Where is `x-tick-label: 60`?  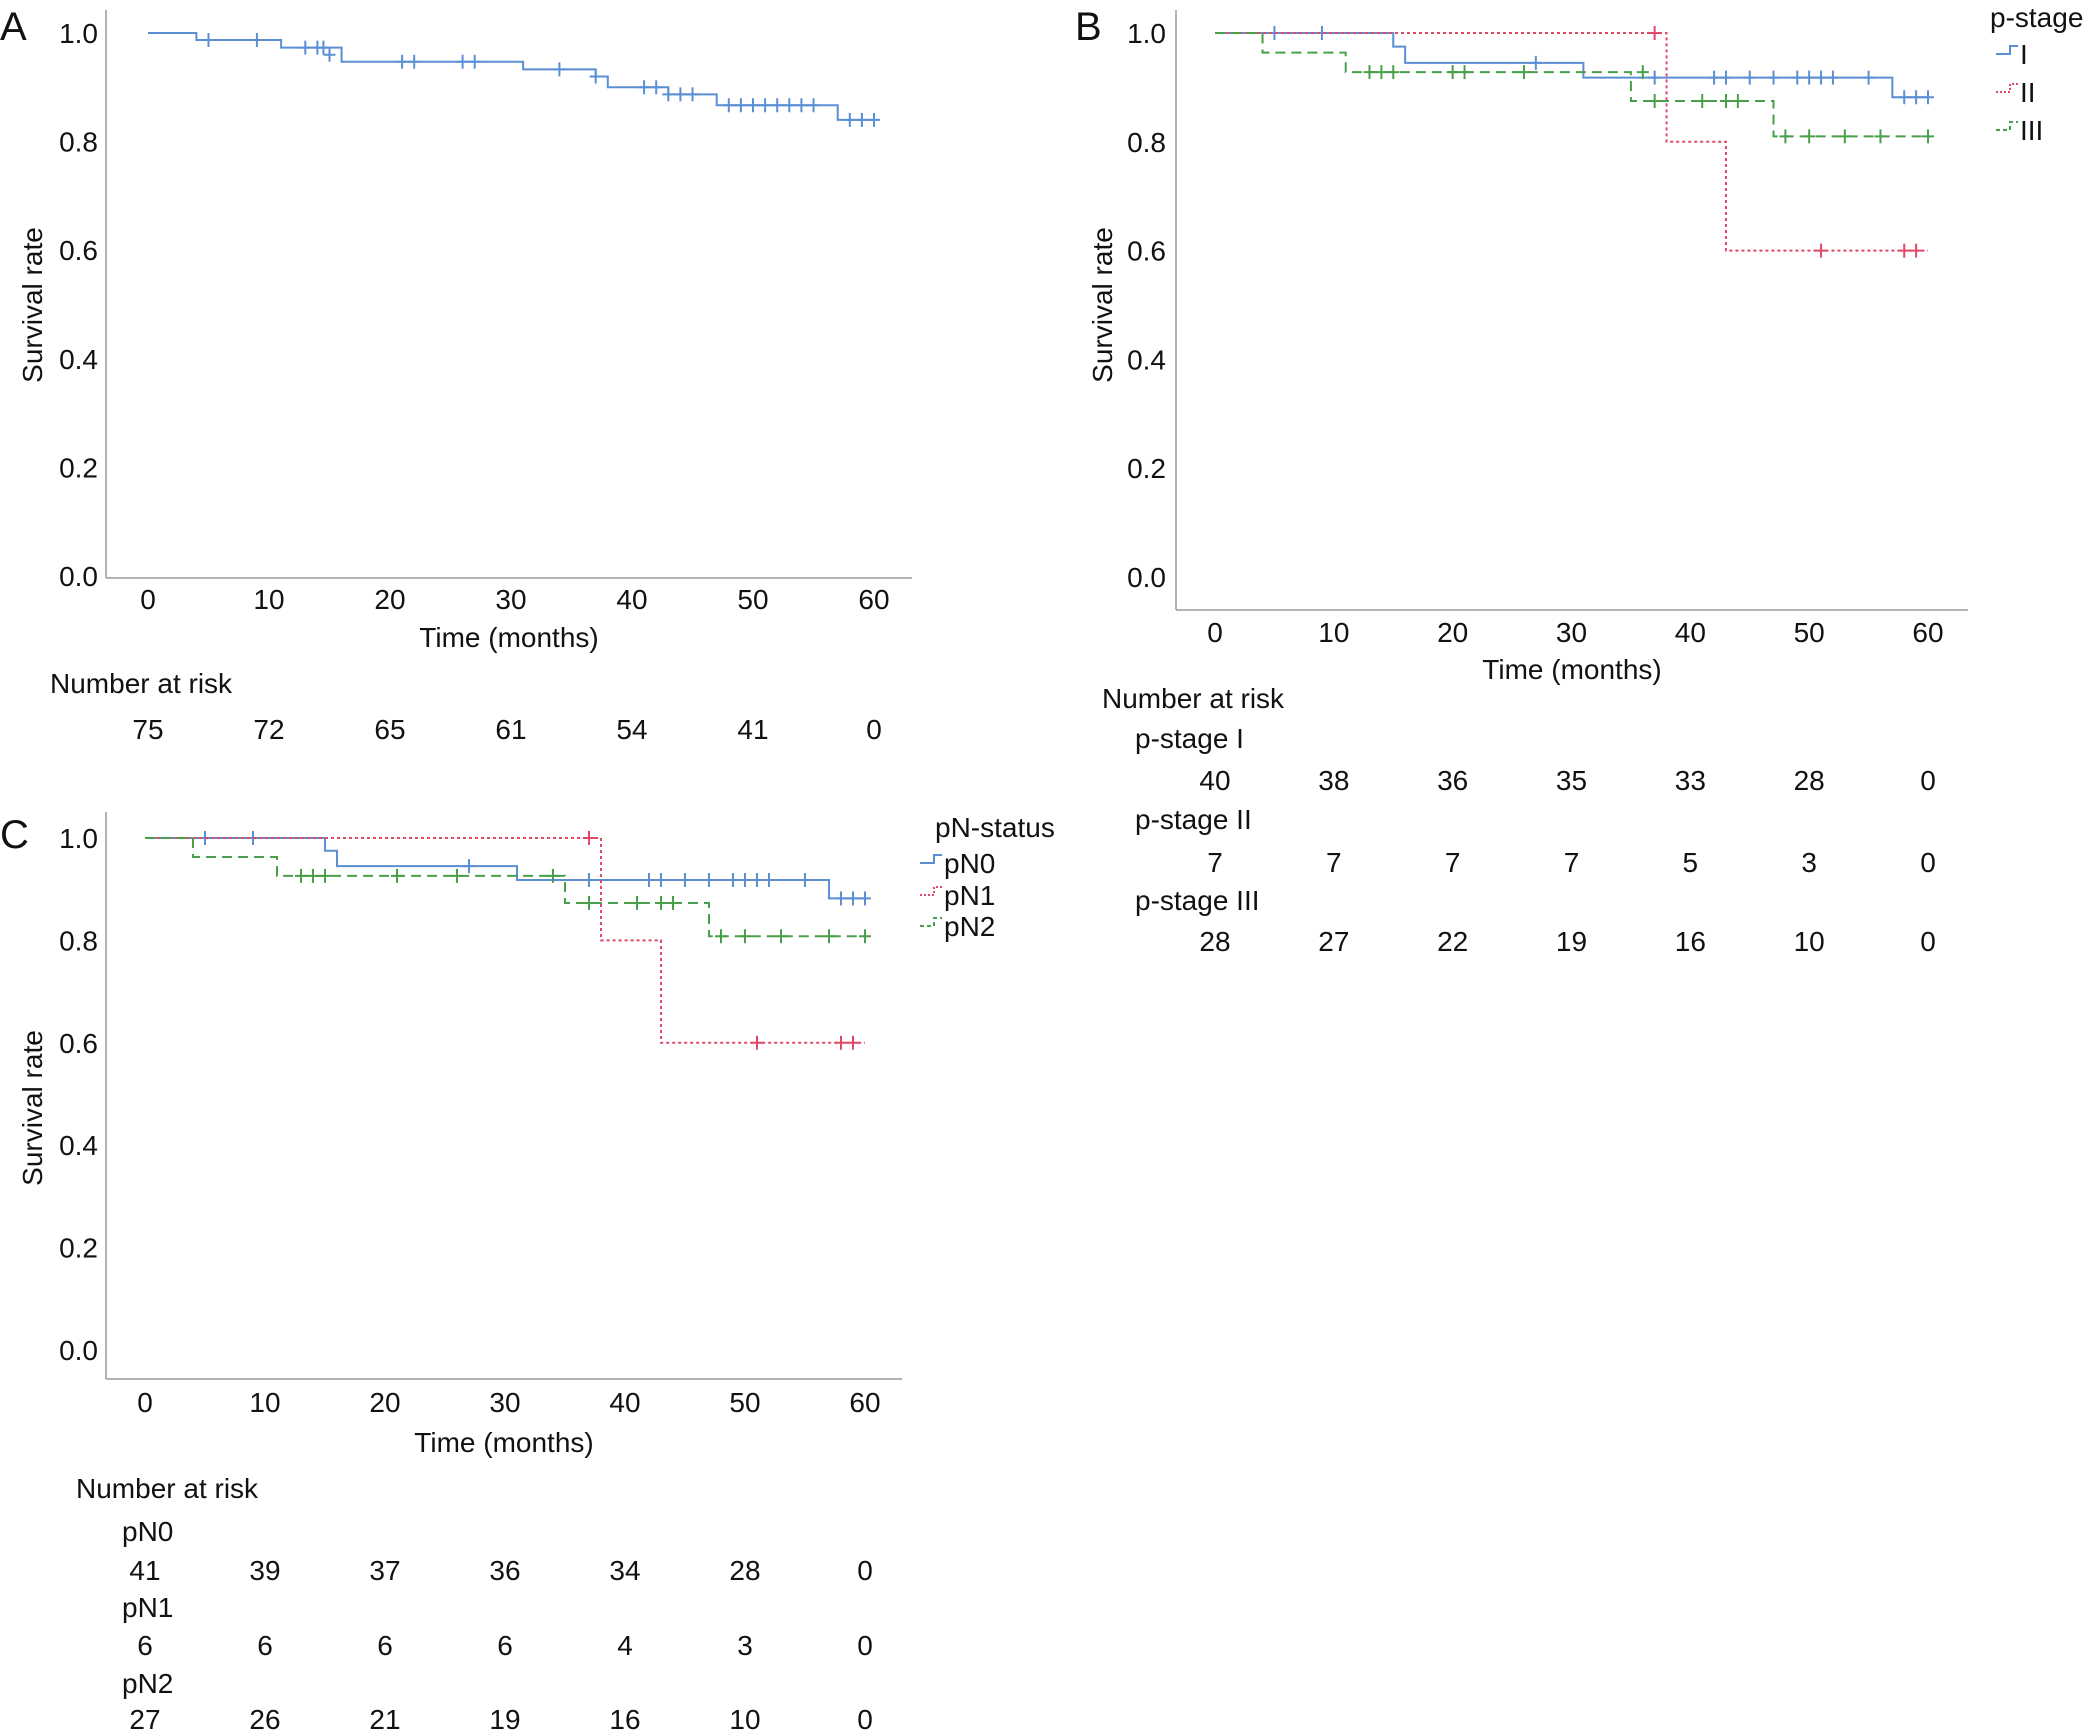
x-tick-label: 60 is located at coordinates (873, 599).